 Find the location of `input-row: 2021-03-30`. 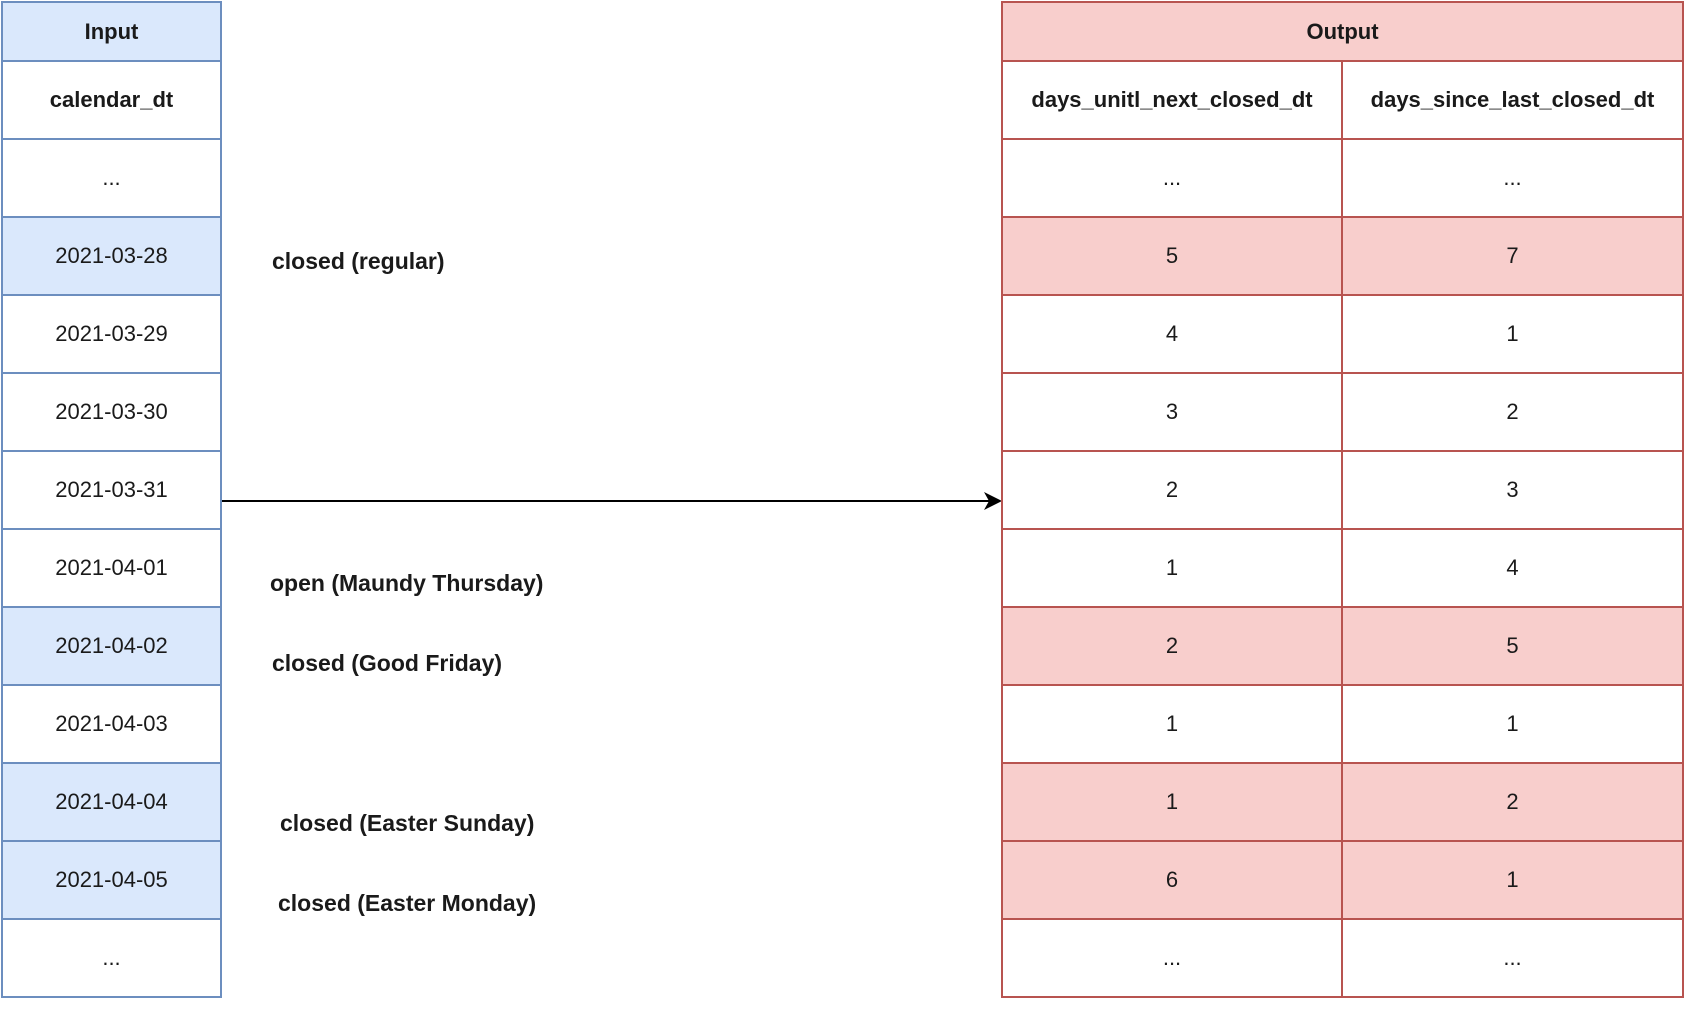

input-row: 2021-03-30 is located at coordinates (111, 412).